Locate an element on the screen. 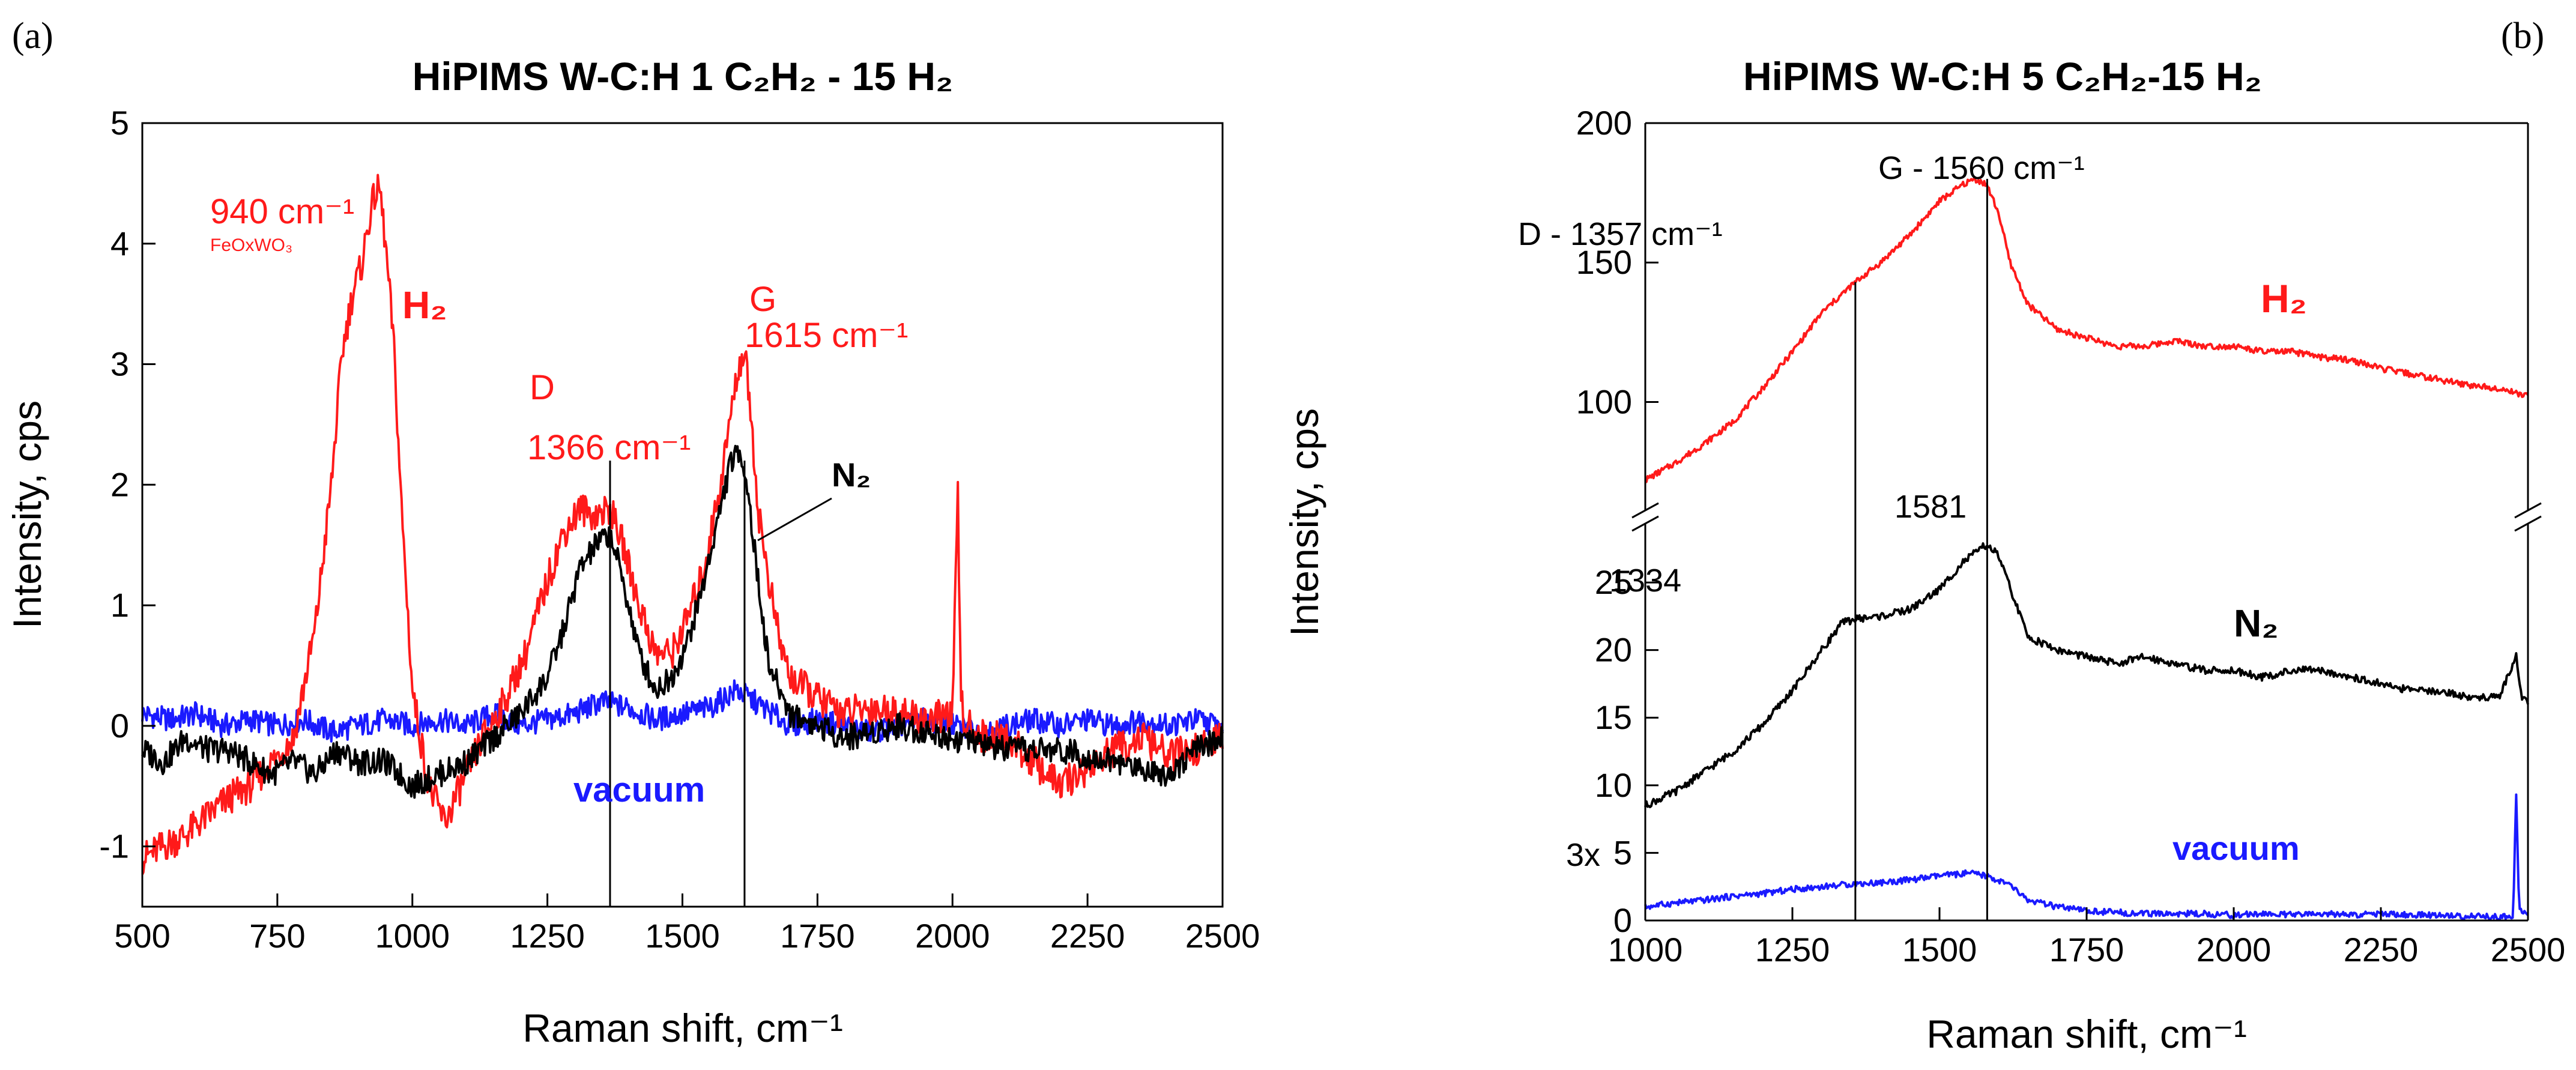 Image resolution: width=2576 pixels, height=1070 pixels. panel-b-lower-y-tick-label: 0 is located at coordinates (1622, 920).